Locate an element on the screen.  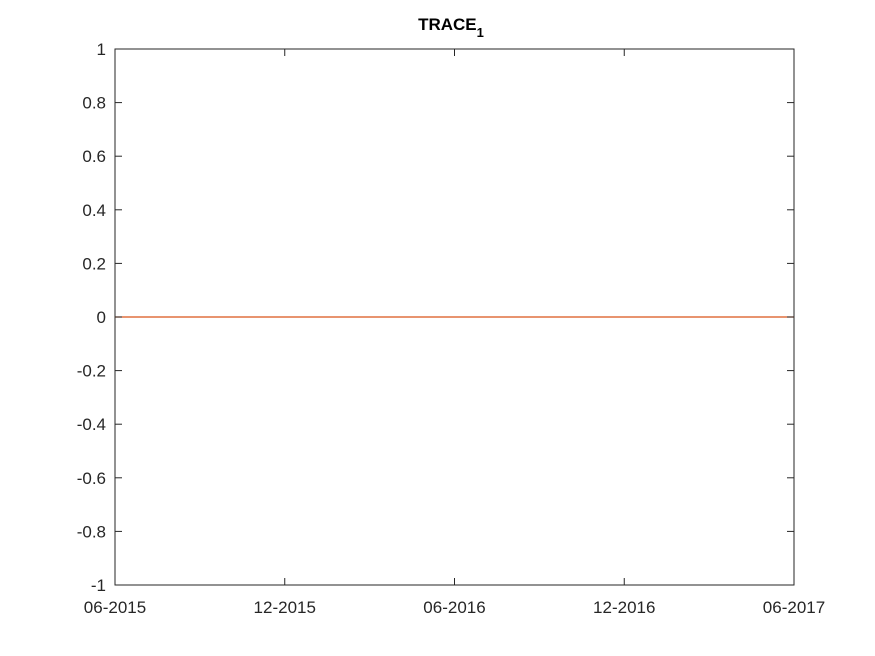
y-tick-label: 0.4 is located at coordinates (94, 210).